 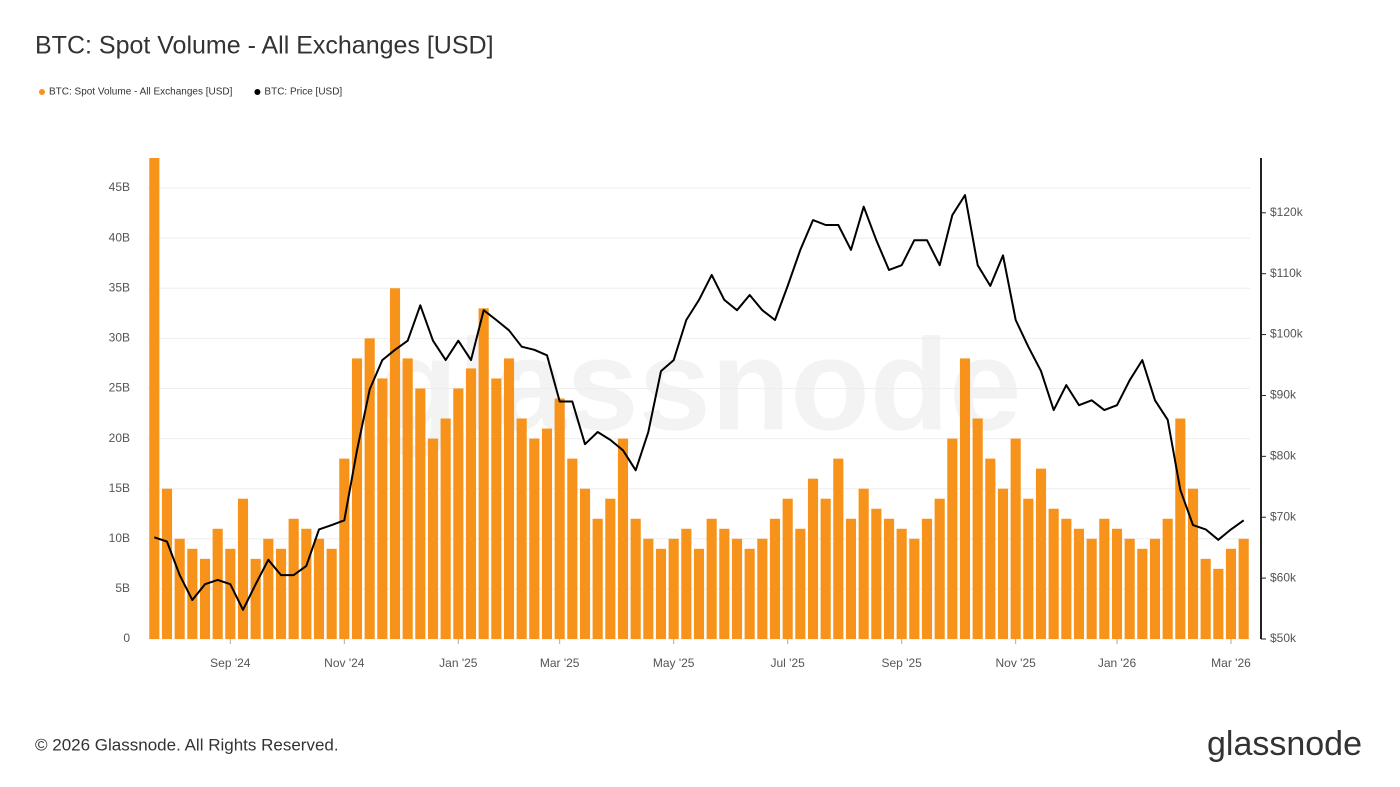 What do you see at coordinates (1283, 516) in the screenshot?
I see `y2-tick-label: $70k` at bounding box center [1283, 516].